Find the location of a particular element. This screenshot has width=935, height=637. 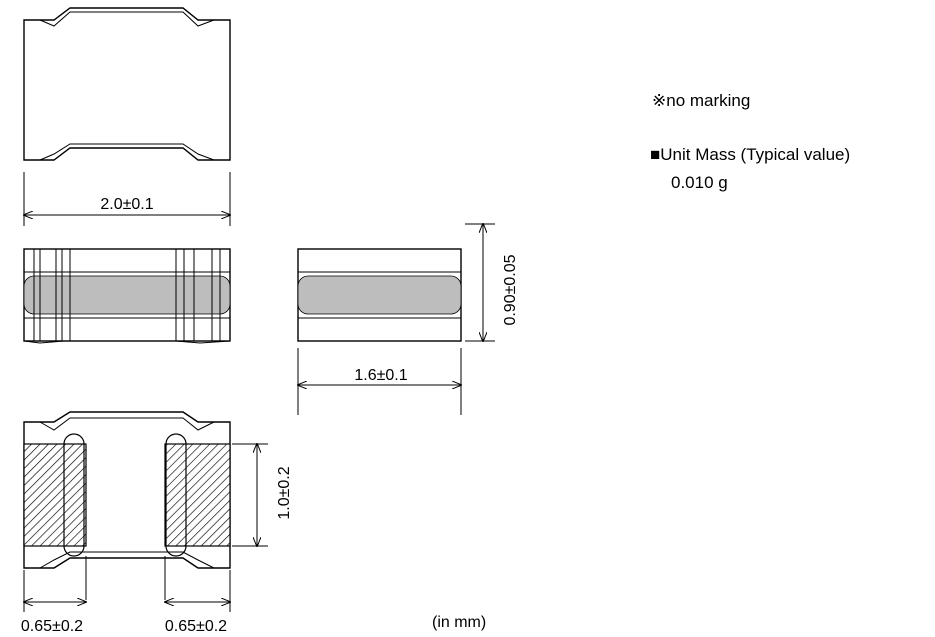

dimension-pad-widths is located at coordinates (127, 591).